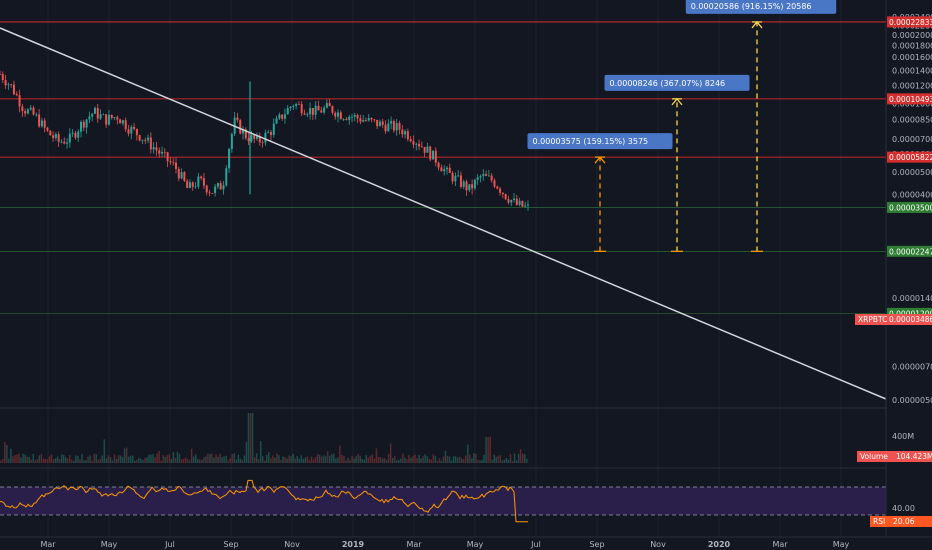  I want to click on projection-label-box, so click(761, 7).